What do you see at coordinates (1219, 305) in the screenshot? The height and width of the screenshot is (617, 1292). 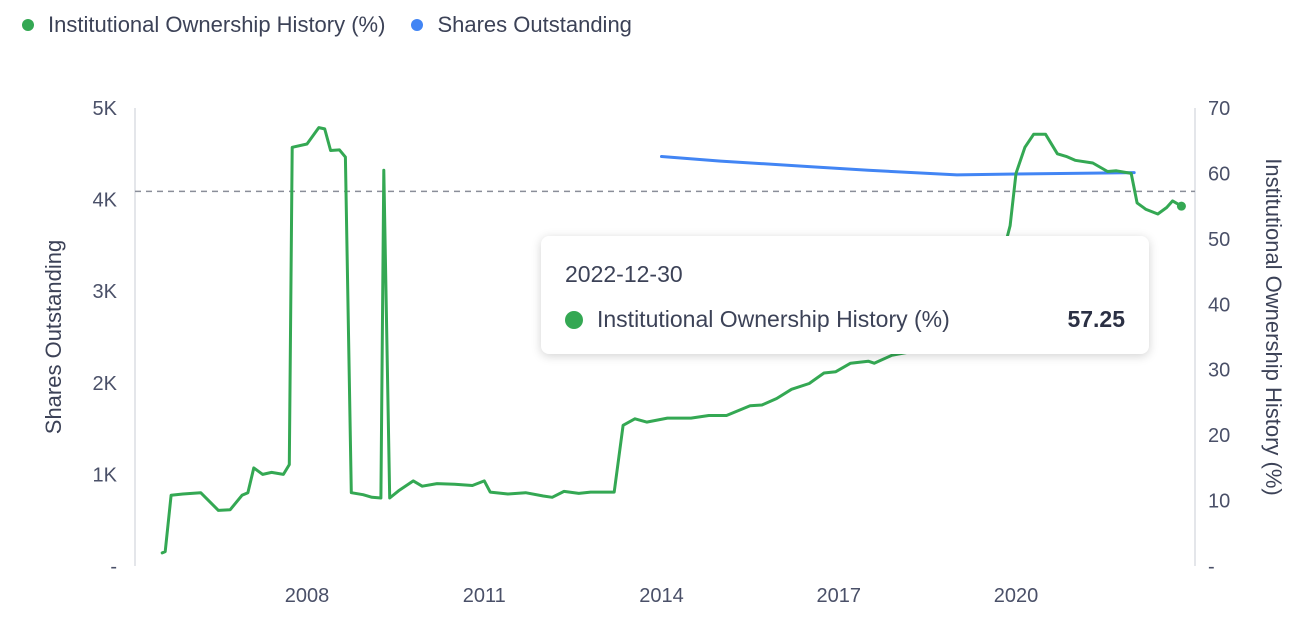 I see `right-tick-label: 40` at bounding box center [1219, 305].